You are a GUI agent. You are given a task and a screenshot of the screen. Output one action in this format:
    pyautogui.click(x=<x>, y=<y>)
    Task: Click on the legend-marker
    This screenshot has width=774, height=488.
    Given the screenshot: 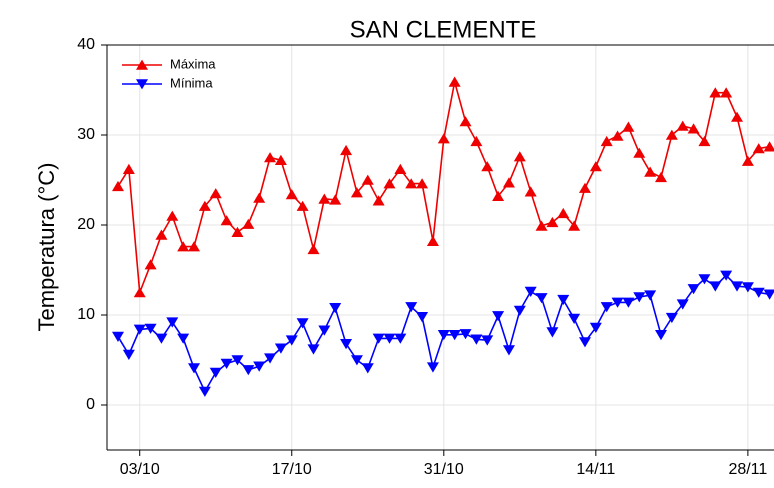 What is the action you would take?
    pyautogui.click(x=142, y=84)
    